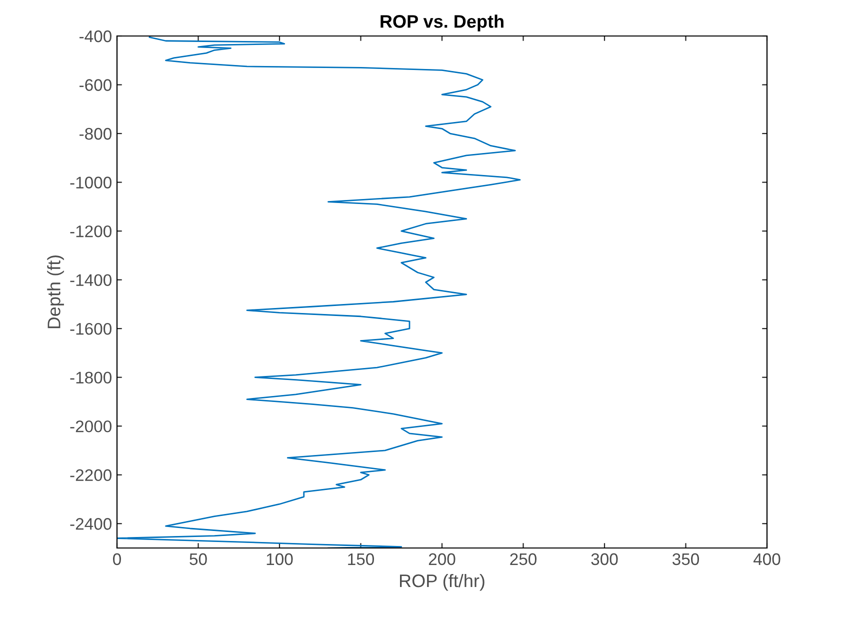  What do you see at coordinates (91, 426) in the screenshot?
I see `y-tick-label: -2000` at bounding box center [91, 426].